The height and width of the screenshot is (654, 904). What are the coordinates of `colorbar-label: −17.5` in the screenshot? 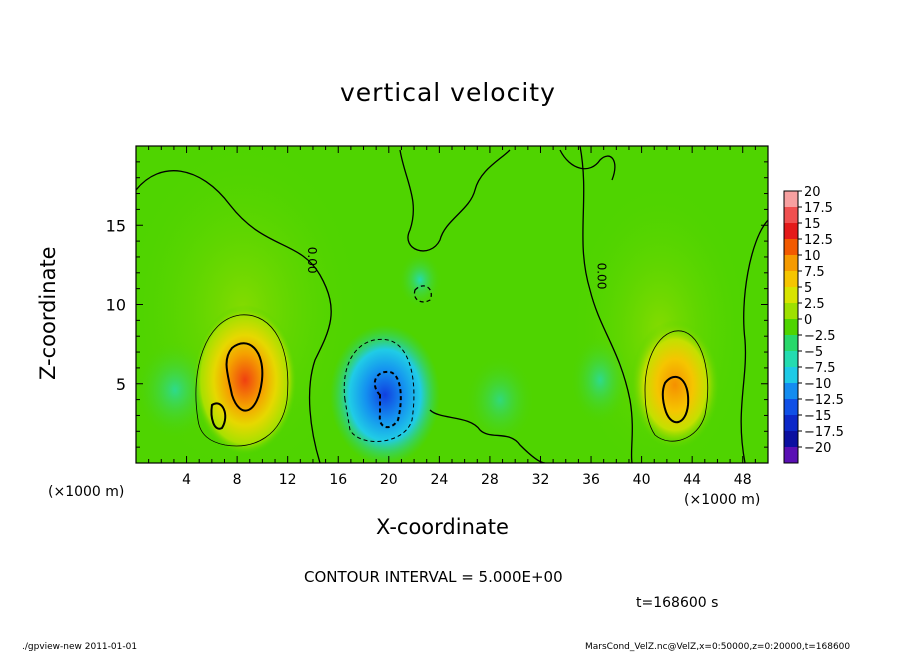 It's located at (824, 432).